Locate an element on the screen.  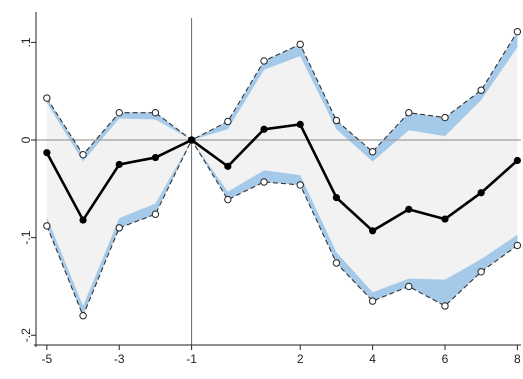
y-tick-label: .1 is located at coordinates (26, 42).